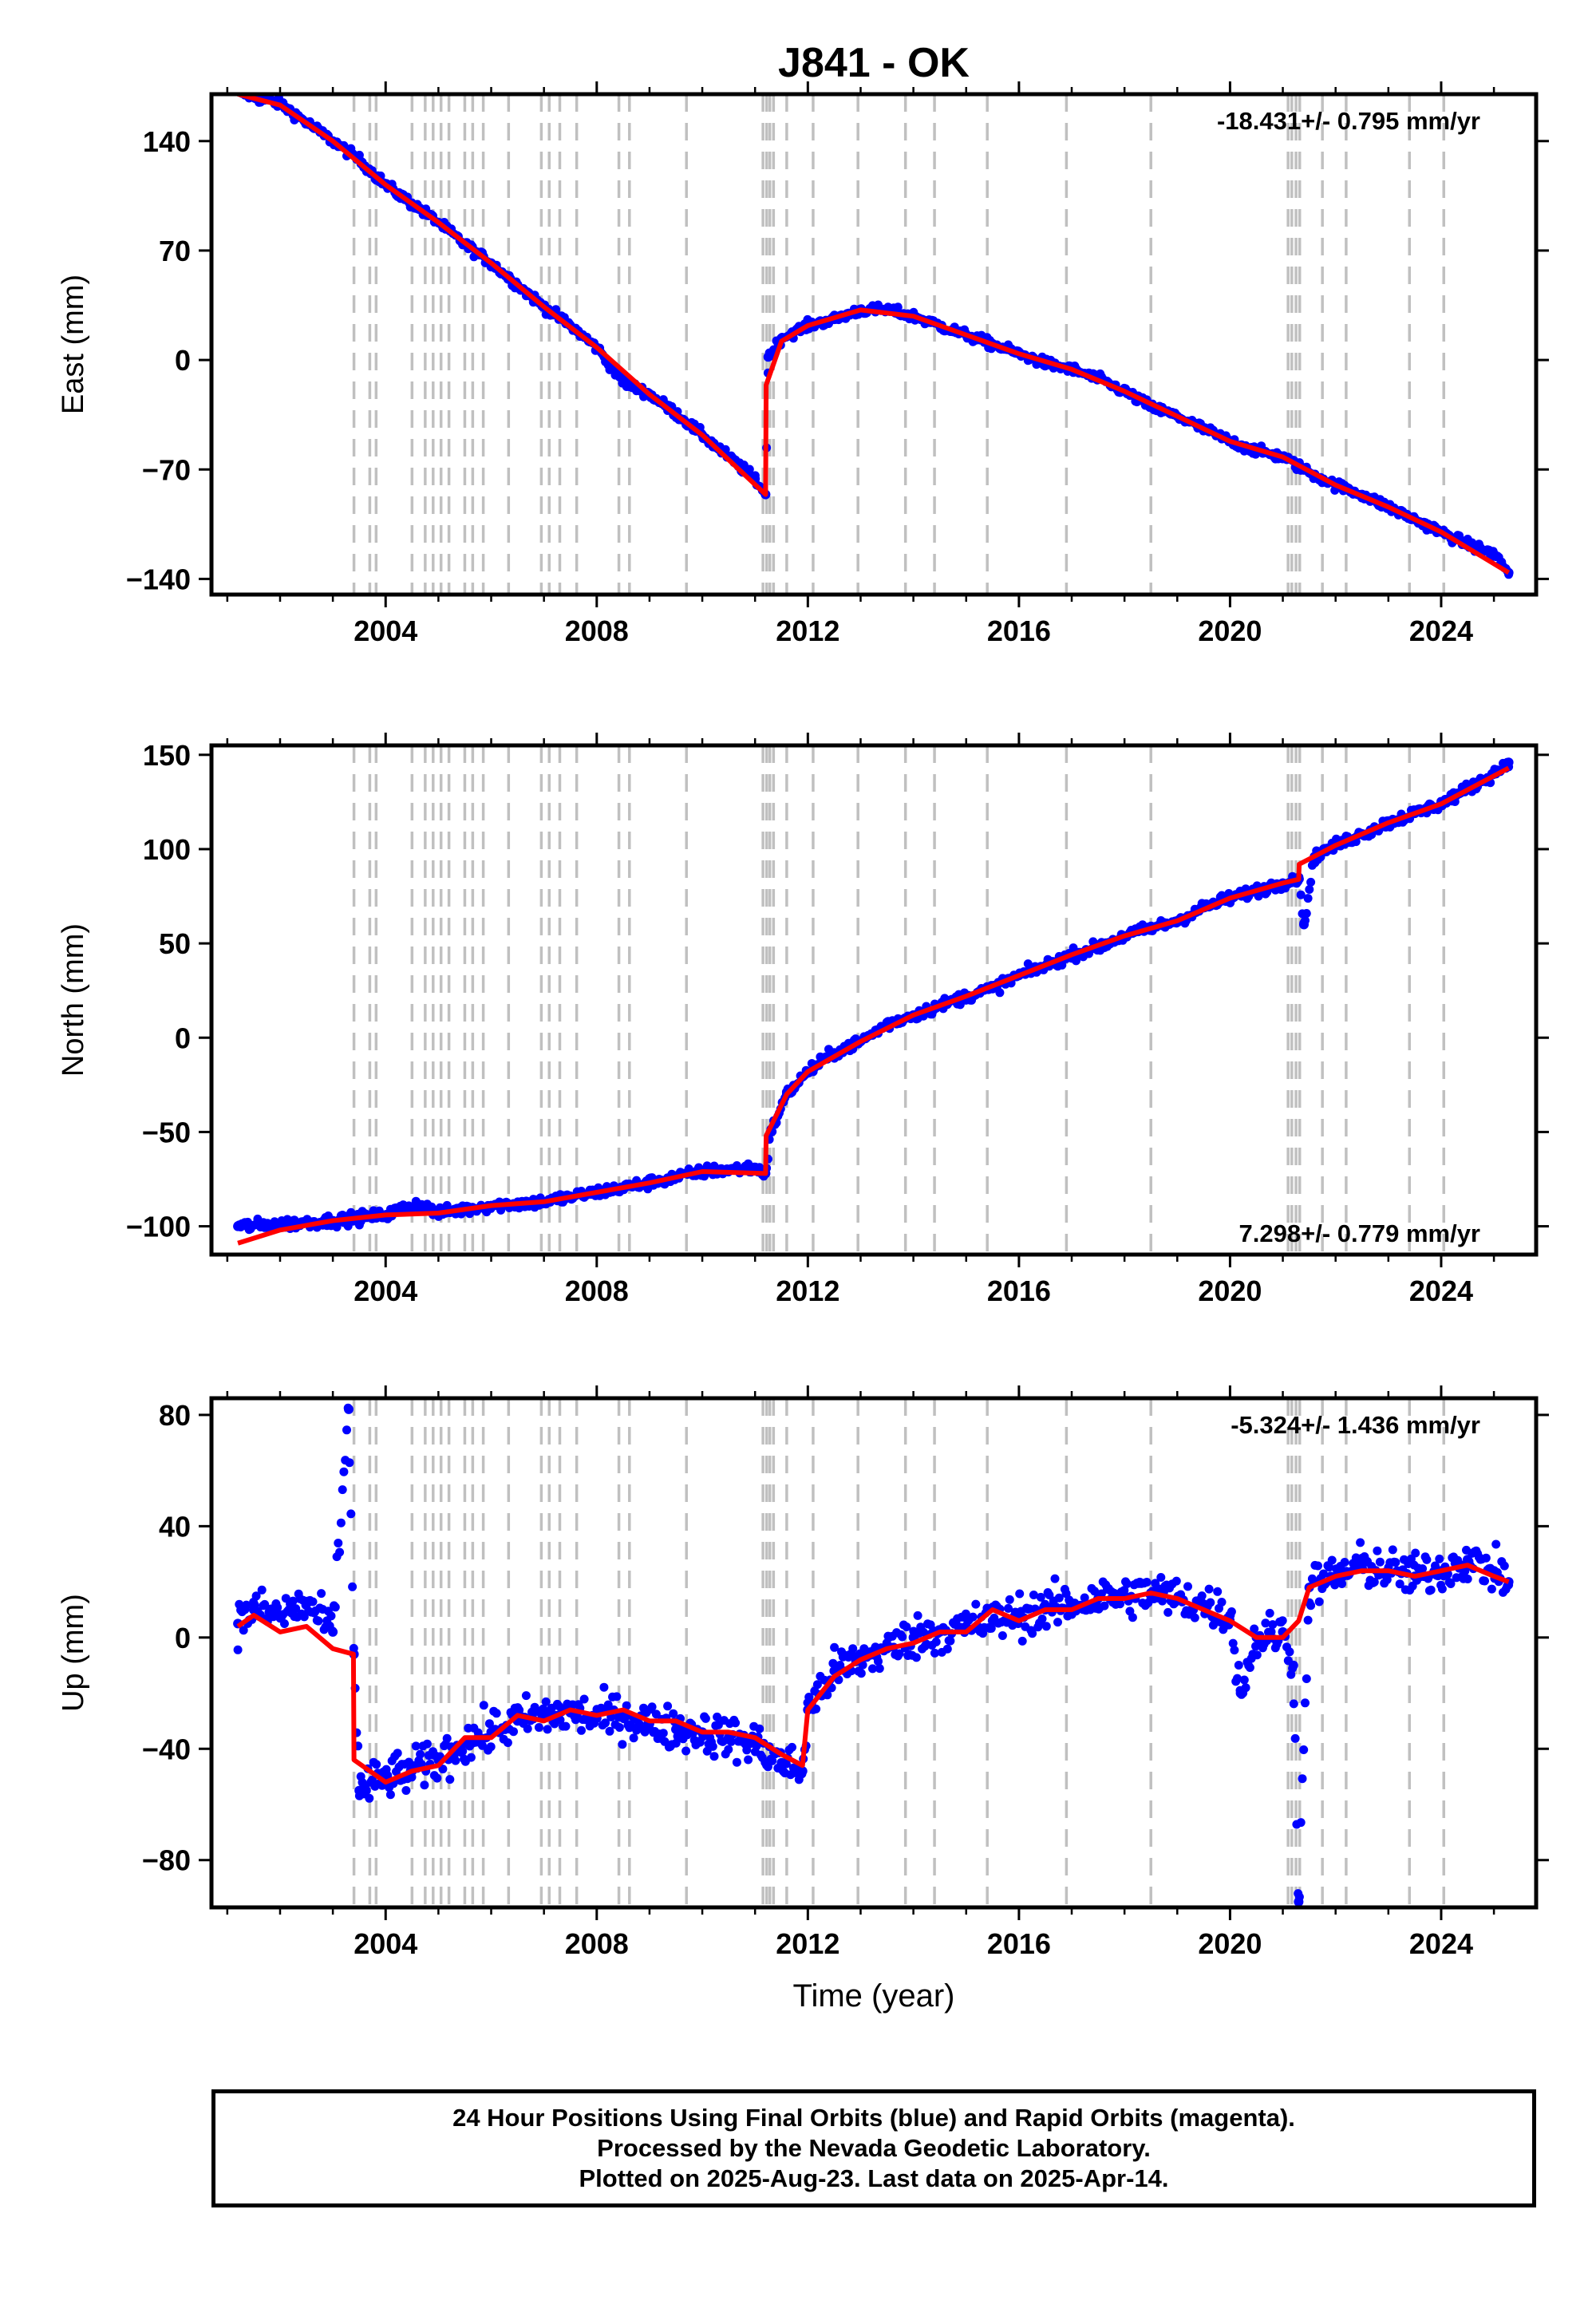 Image resolution: width=1596 pixels, height=2316 pixels. I want to click on up-y-tick-label: −40, so click(166, 1749).